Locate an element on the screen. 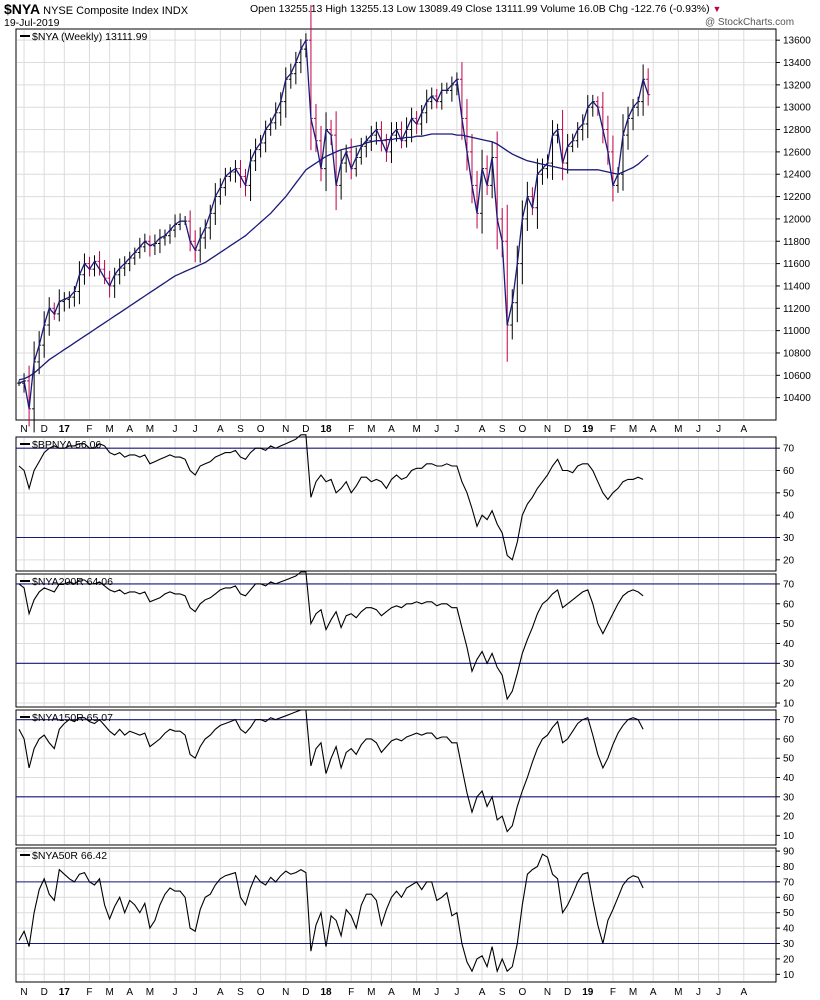 The height and width of the screenshot is (1000, 820). y-tick-label: 12600 is located at coordinates (797, 152).